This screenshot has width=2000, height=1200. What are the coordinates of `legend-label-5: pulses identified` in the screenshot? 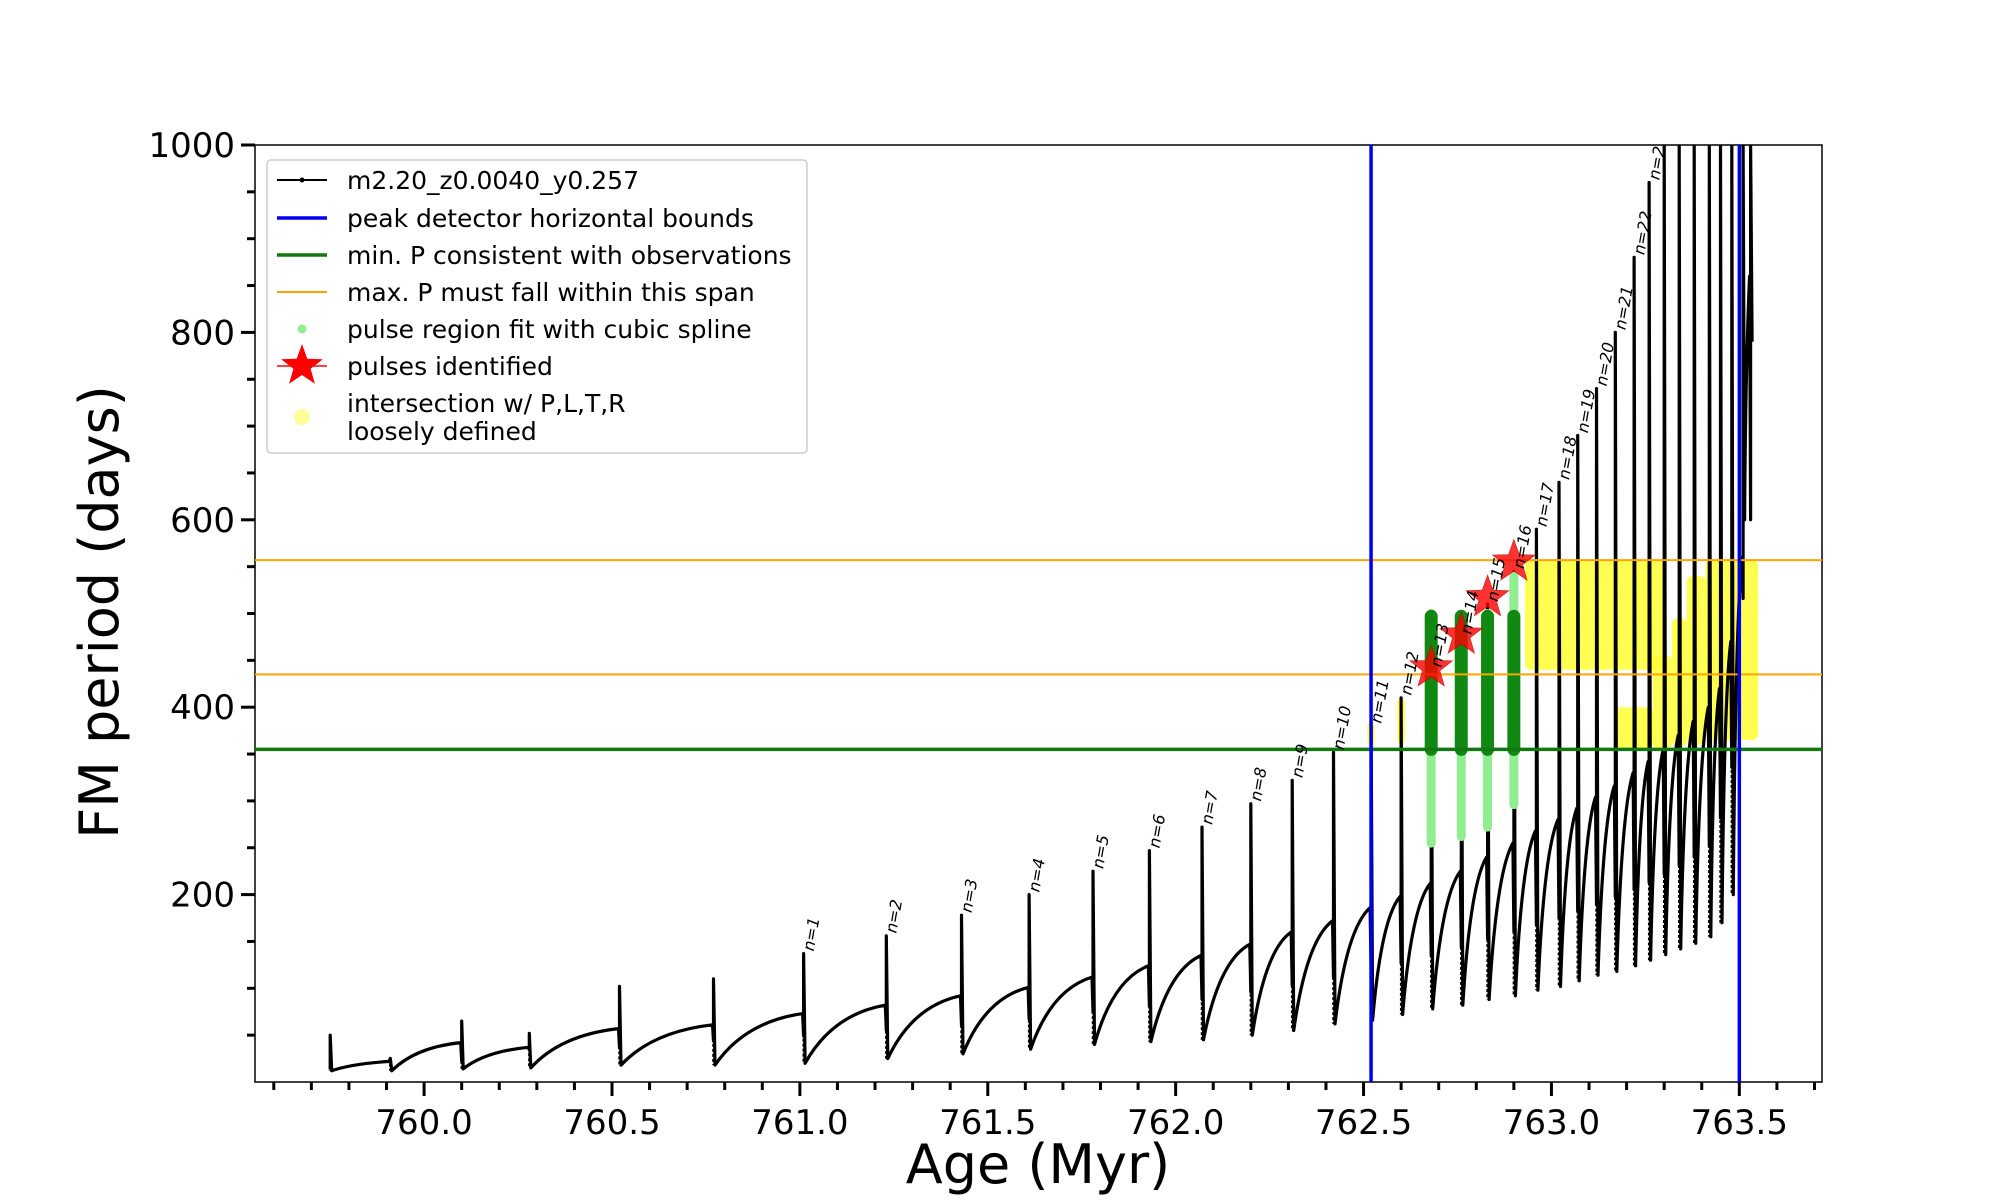 It's located at (450, 366).